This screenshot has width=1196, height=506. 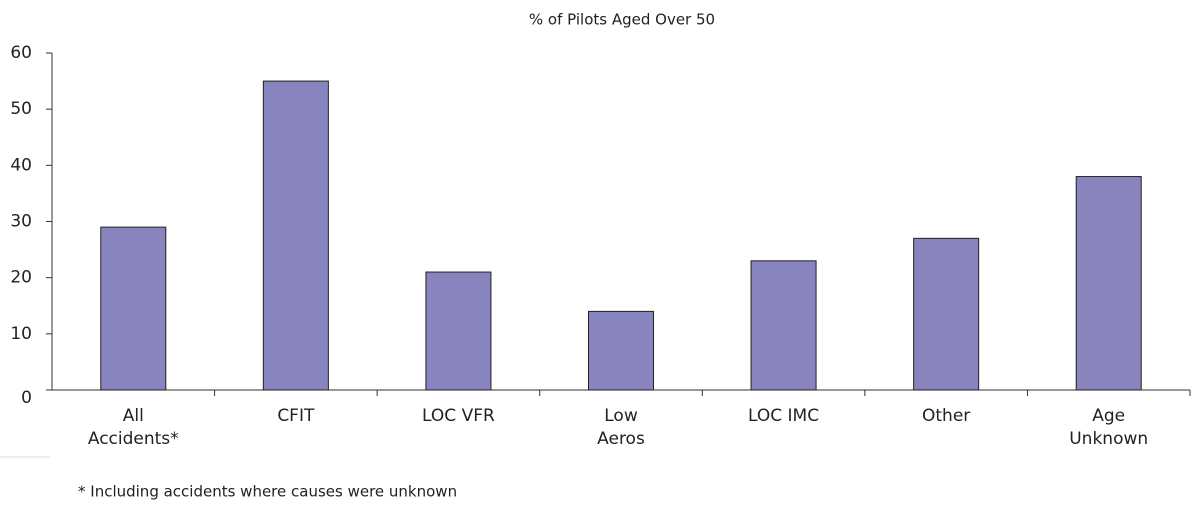 What do you see at coordinates (21, 53) in the screenshot?
I see `y-tick-label: 60` at bounding box center [21, 53].